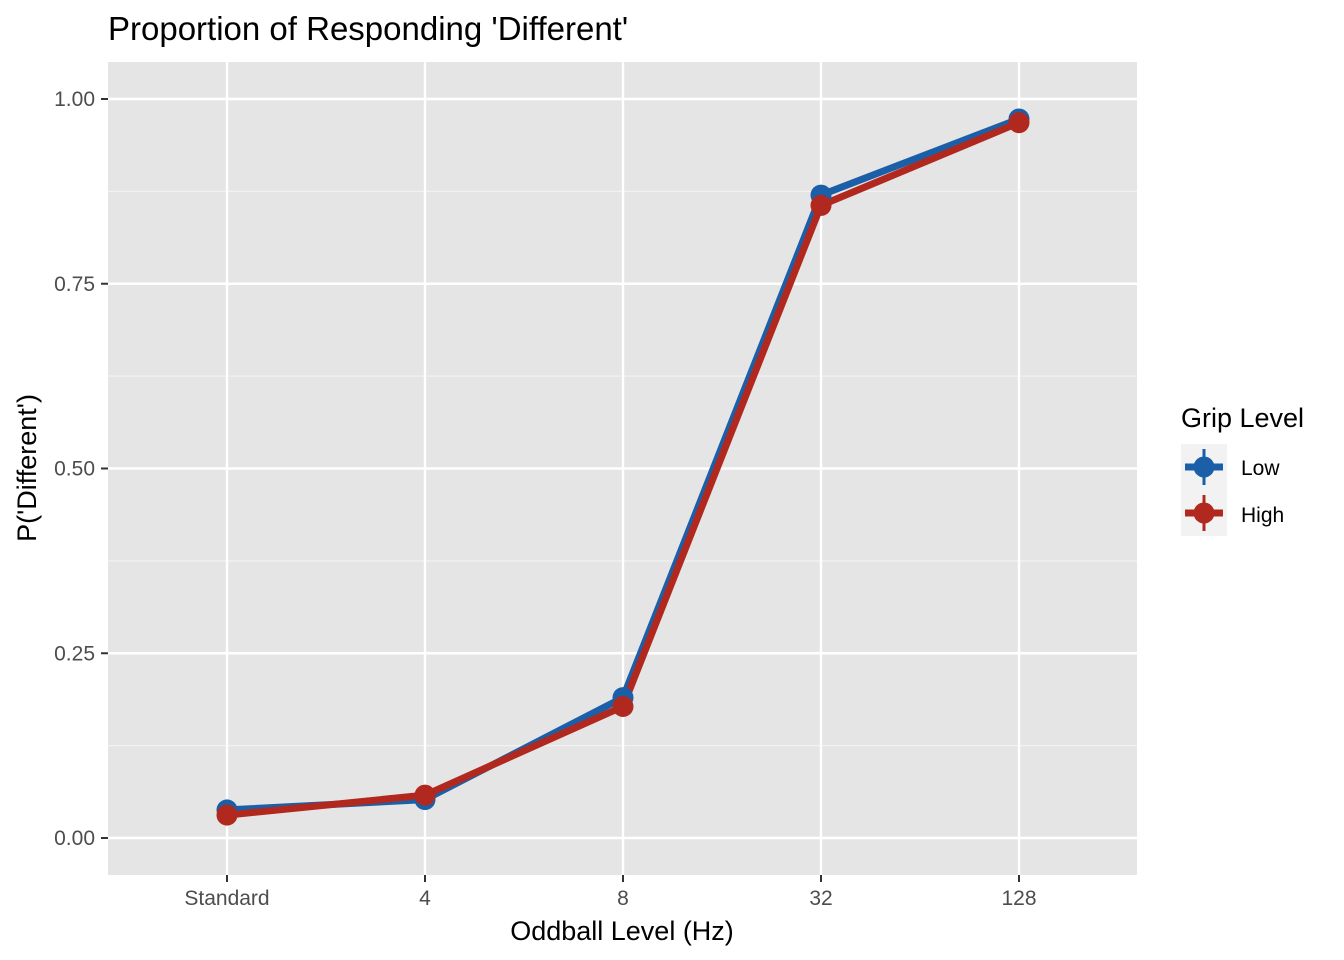 Image resolution: width=1344 pixels, height=960 pixels. I want to click on y-axis: 0.00 0.25 0.50 0.75 1.00, so click(81, 469).